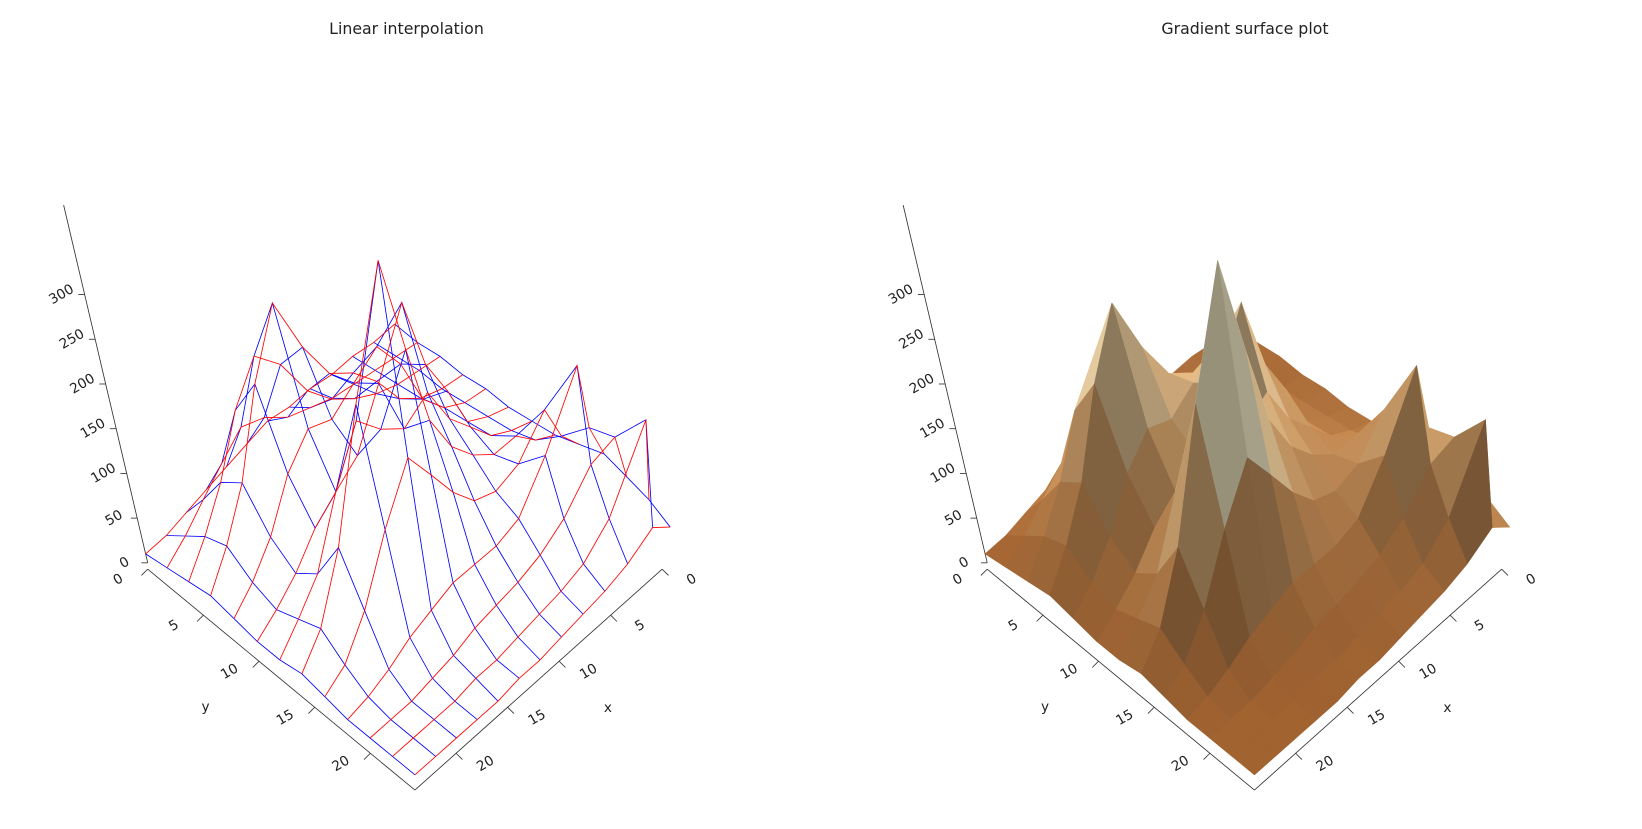 Image resolution: width=1642 pixels, height=829 pixels. Describe the element at coordinates (1253, 756) in the screenshot. I see `surface-patch` at that location.